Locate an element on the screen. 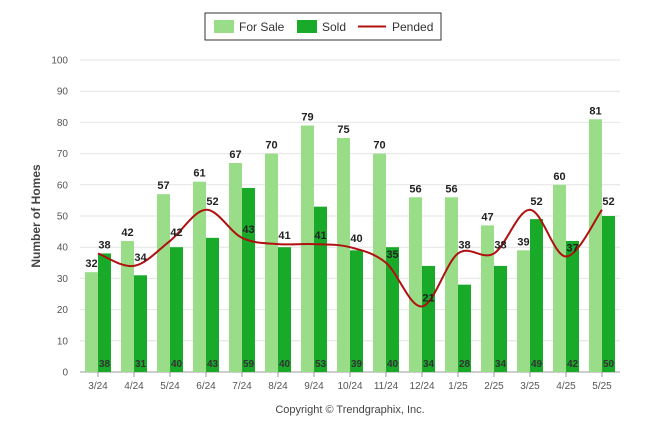 The height and width of the screenshot is (434, 646). x-tick-label-4-25: 4/25 is located at coordinates (566, 386).